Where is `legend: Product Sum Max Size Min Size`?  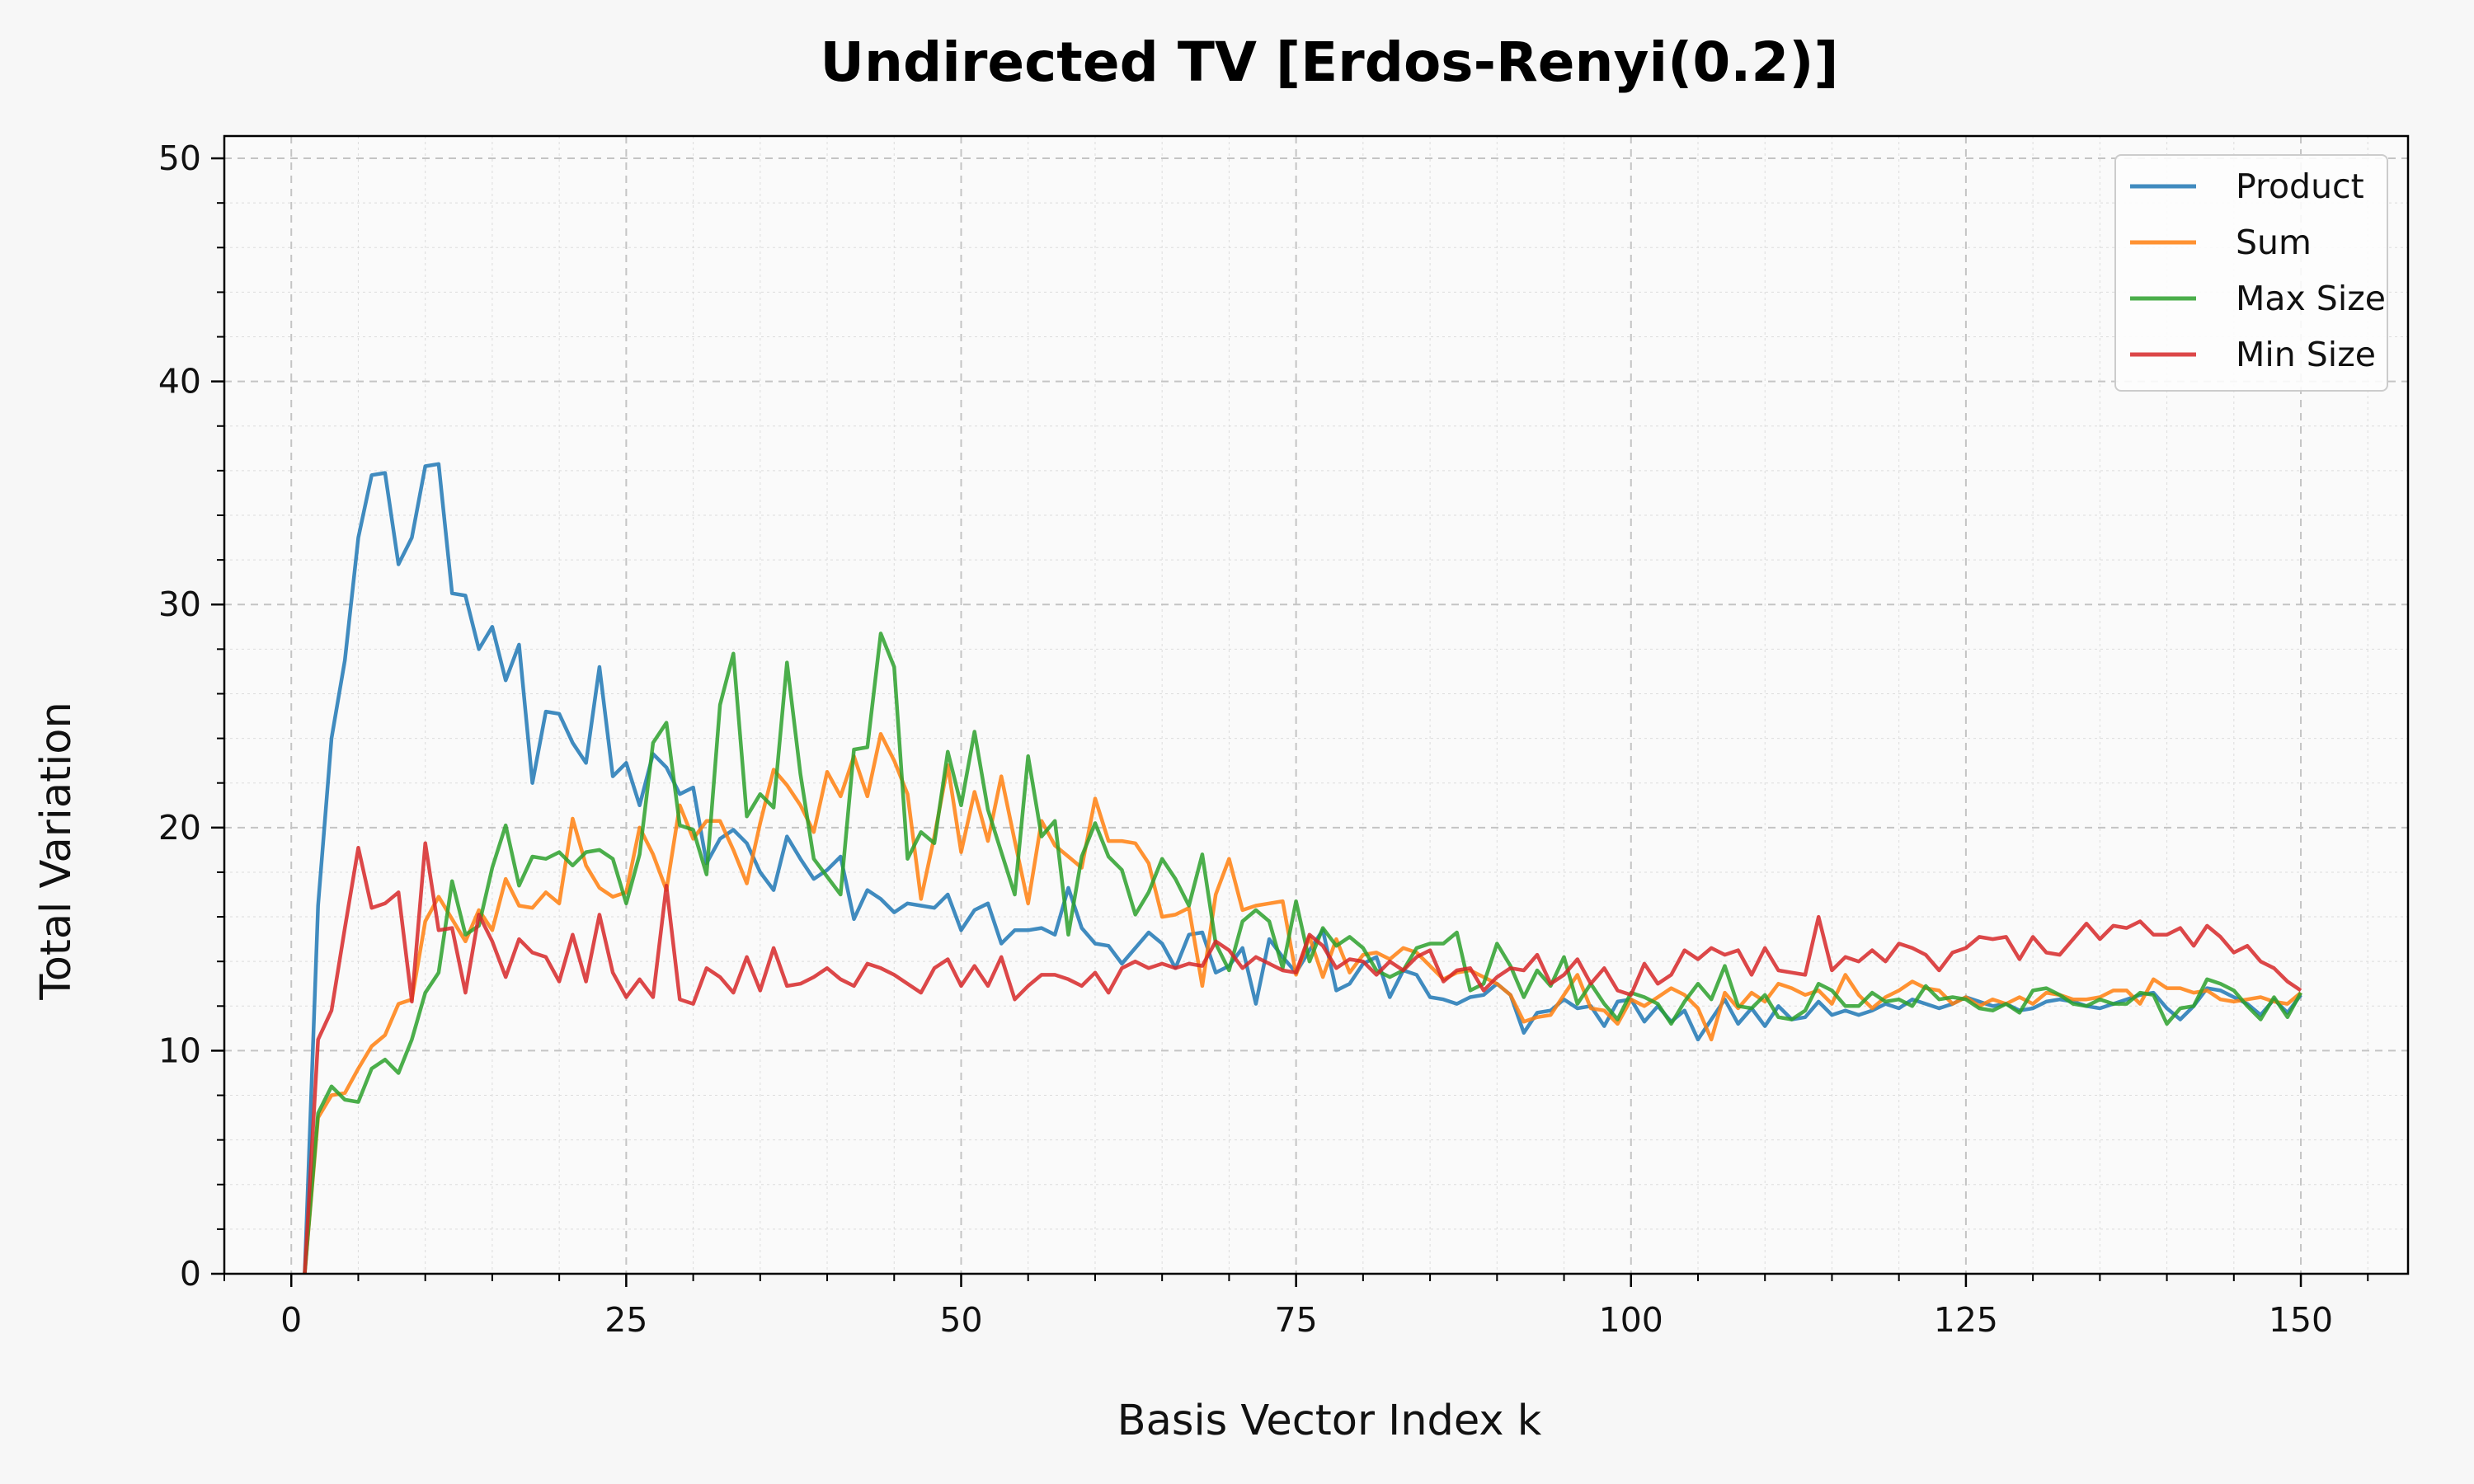 legend: Product Sum Max Size Min Size is located at coordinates (2251, 273).